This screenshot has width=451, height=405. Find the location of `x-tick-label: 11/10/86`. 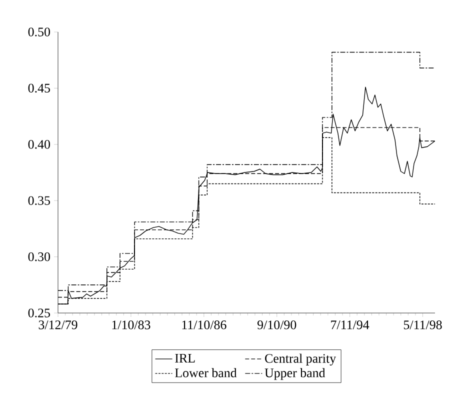

x-tick-label: 11/10/86 is located at coordinates (204, 325).